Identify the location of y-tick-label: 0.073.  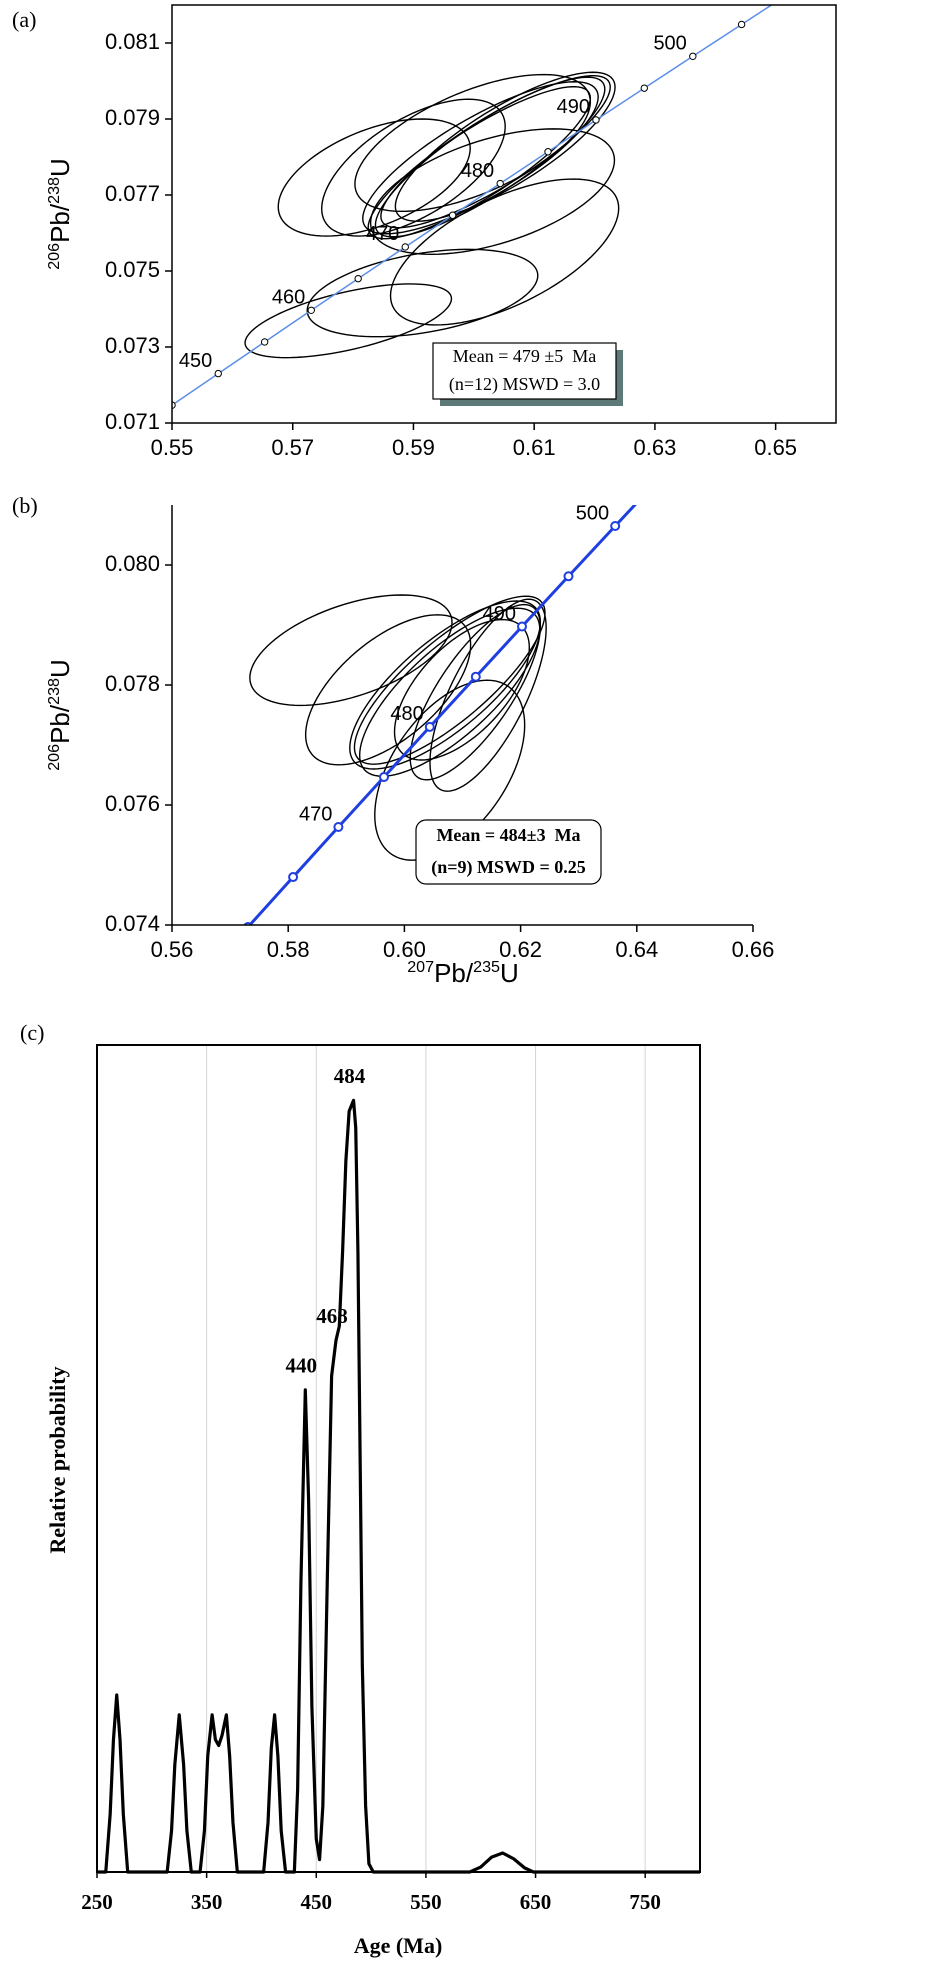
(132, 345).